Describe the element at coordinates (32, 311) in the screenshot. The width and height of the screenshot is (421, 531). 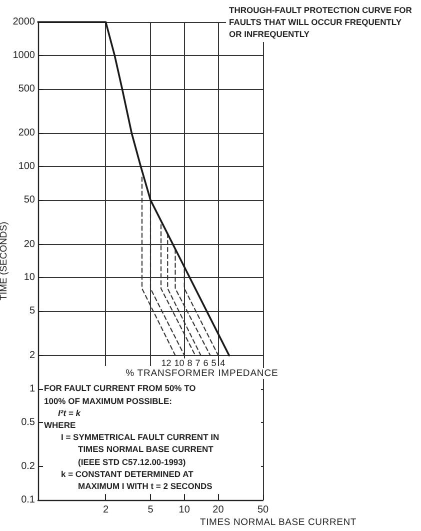
I see `y-tick-label: 5` at that location.